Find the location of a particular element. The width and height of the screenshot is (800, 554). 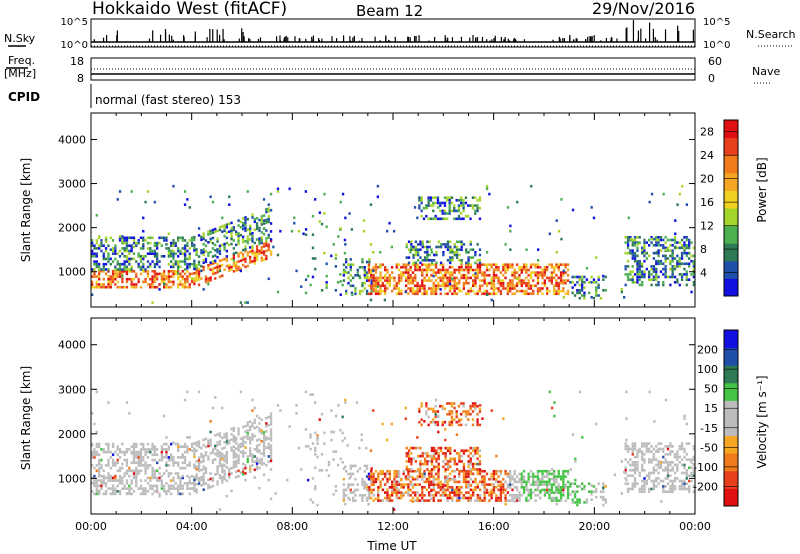

colorbar-tick-label: 28 is located at coordinates (707, 132).